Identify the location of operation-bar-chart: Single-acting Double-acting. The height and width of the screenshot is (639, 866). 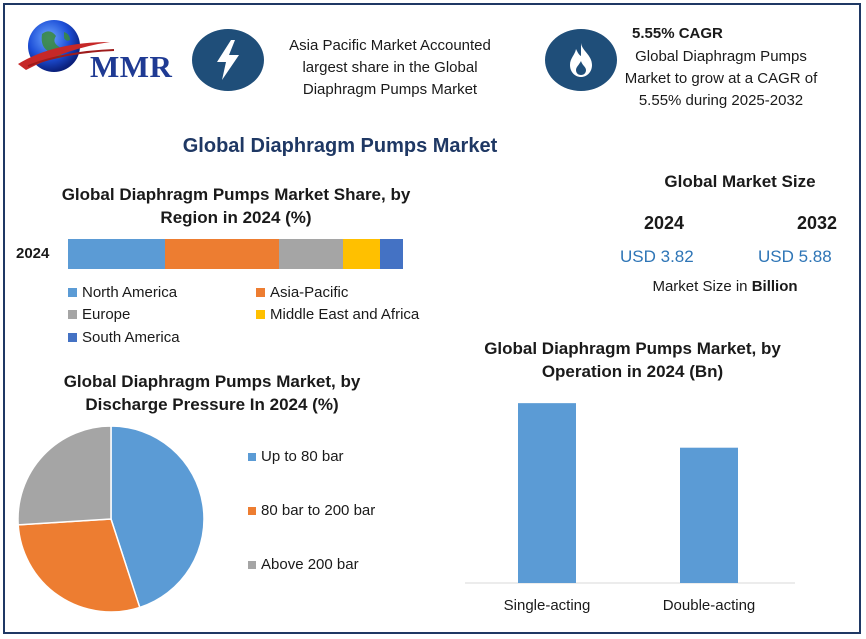
(630, 500).